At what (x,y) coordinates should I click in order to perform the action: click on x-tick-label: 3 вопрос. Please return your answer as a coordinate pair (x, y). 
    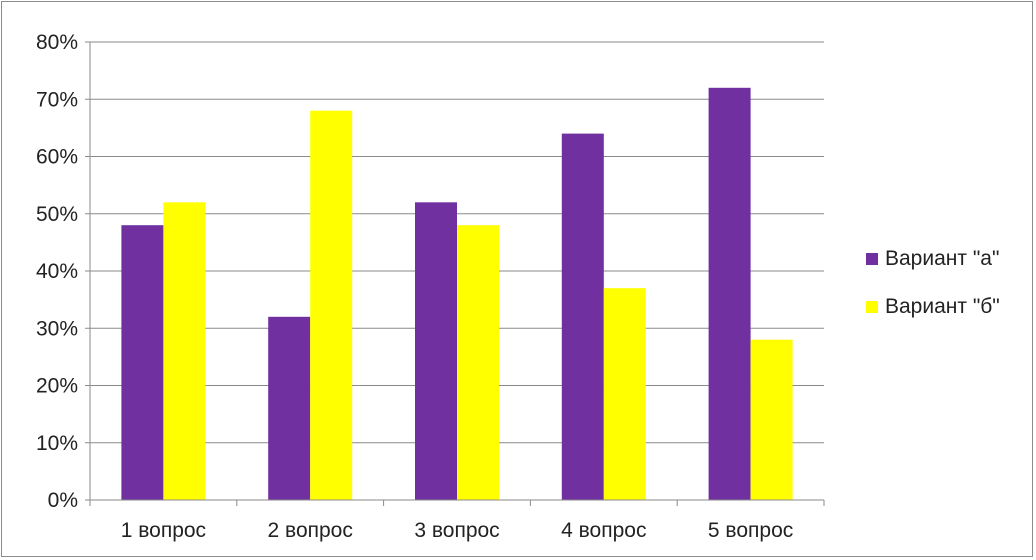
    Looking at the image, I should click on (456, 530).